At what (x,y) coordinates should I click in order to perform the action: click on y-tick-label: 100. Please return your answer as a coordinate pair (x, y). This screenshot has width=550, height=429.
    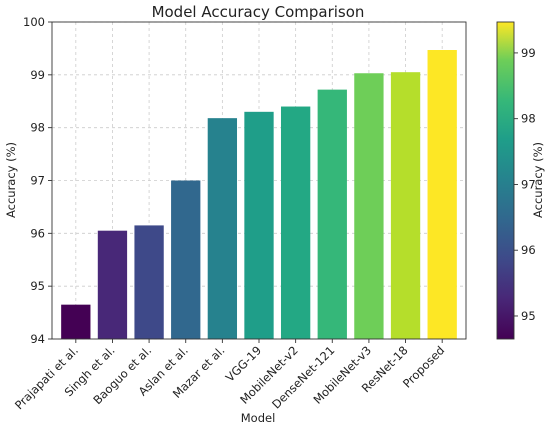
    Looking at the image, I should click on (34, 22).